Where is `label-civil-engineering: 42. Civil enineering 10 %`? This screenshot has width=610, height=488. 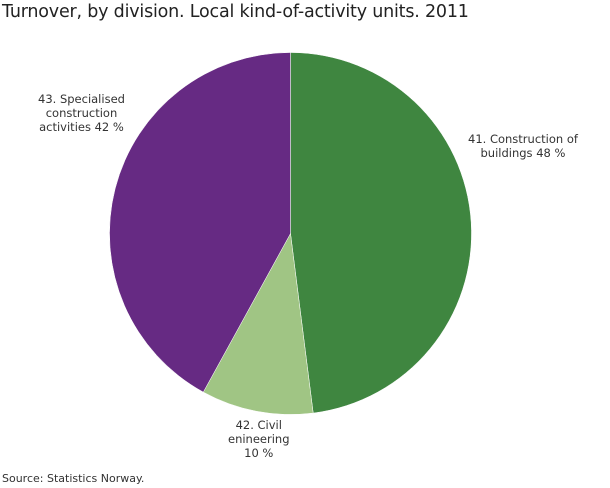
label-civil-engineering: 42. Civil enineering 10 % is located at coordinates (259, 439).